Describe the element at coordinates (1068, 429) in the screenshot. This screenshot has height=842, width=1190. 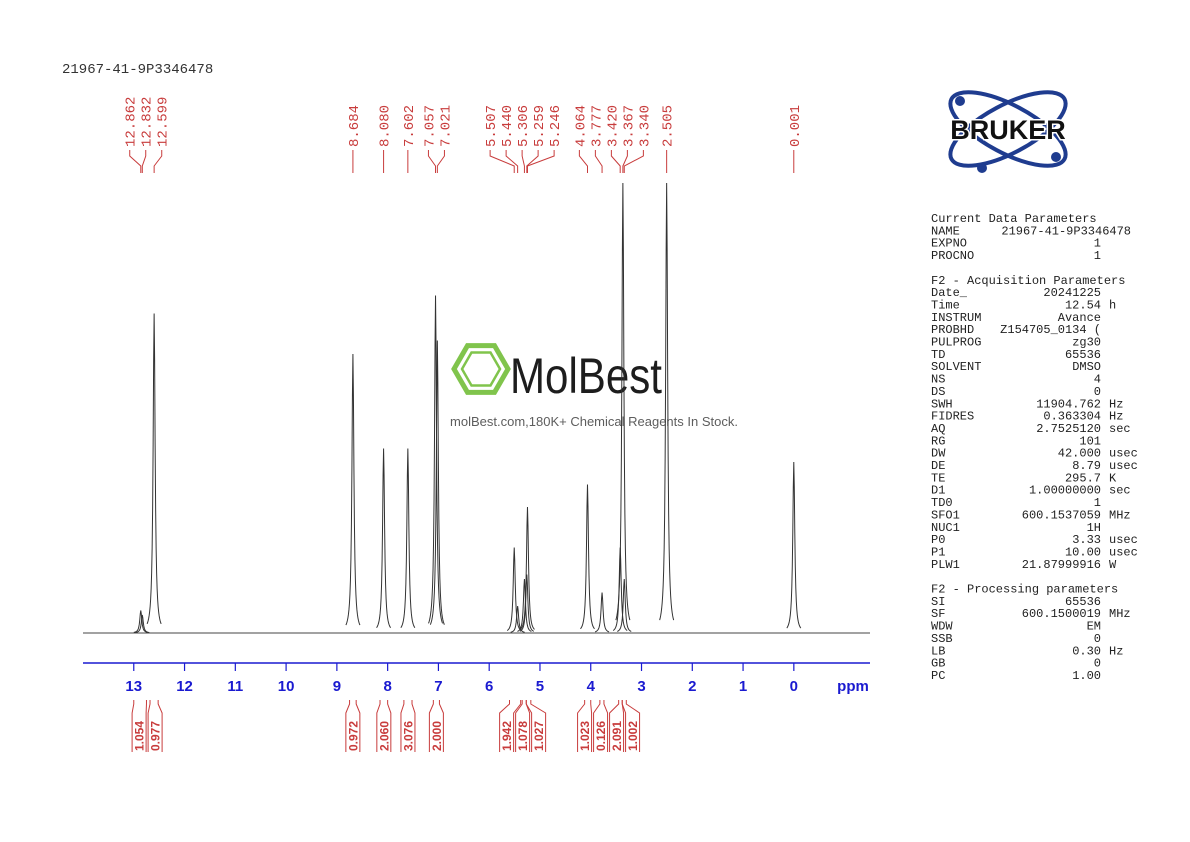
I see `param-value: 2.7525120` at that location.